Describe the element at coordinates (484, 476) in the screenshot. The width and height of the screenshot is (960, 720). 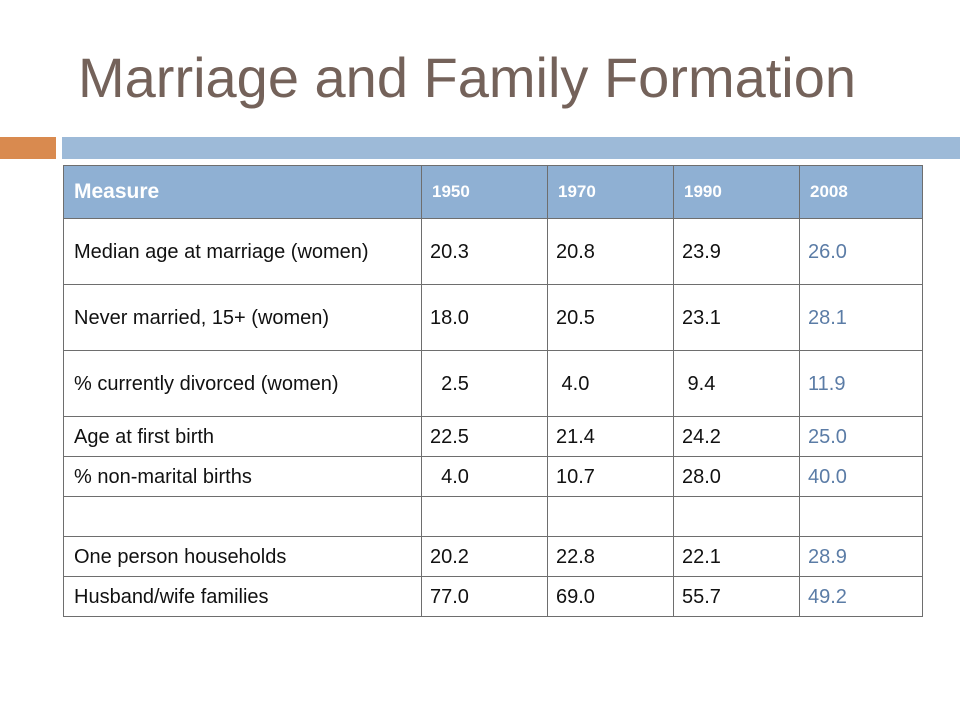
I see `cell-1950: 4.0` at that location.